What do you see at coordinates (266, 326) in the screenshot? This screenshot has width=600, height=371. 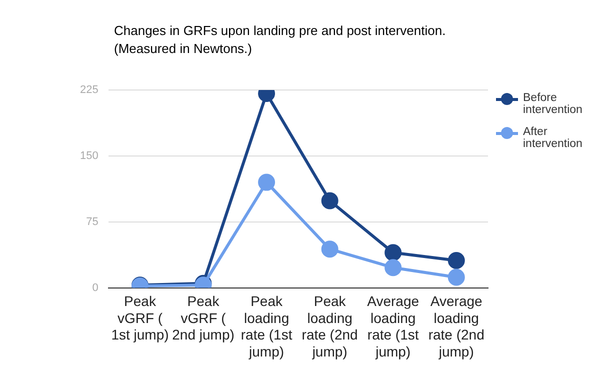 I see `x-tick-label: Peak loading rate (1st jump)` at bounding box center [266, 326].